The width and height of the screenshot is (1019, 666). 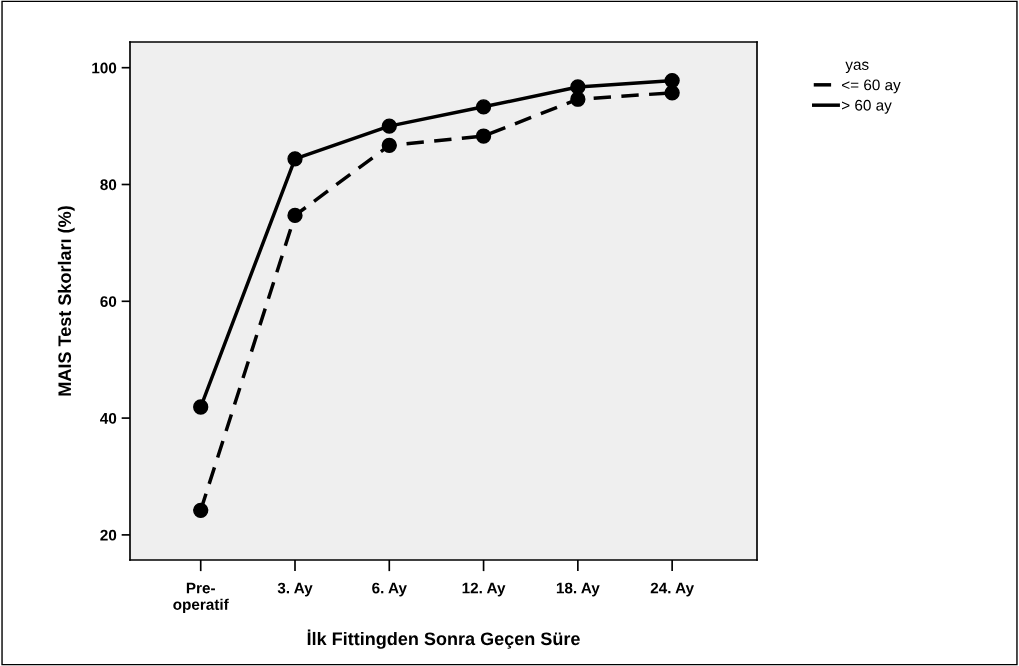 What do you see at coordinates (108, 301) in the screenshot?
I see `y-tick-label: 60` at bounding box center [108, 301].